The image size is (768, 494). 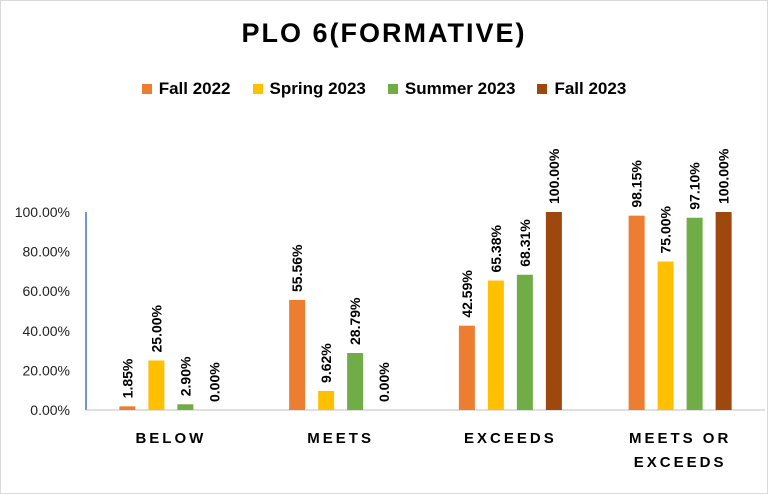 I want to click on legend-label: Fall 2023, so click(x=590, y=88).